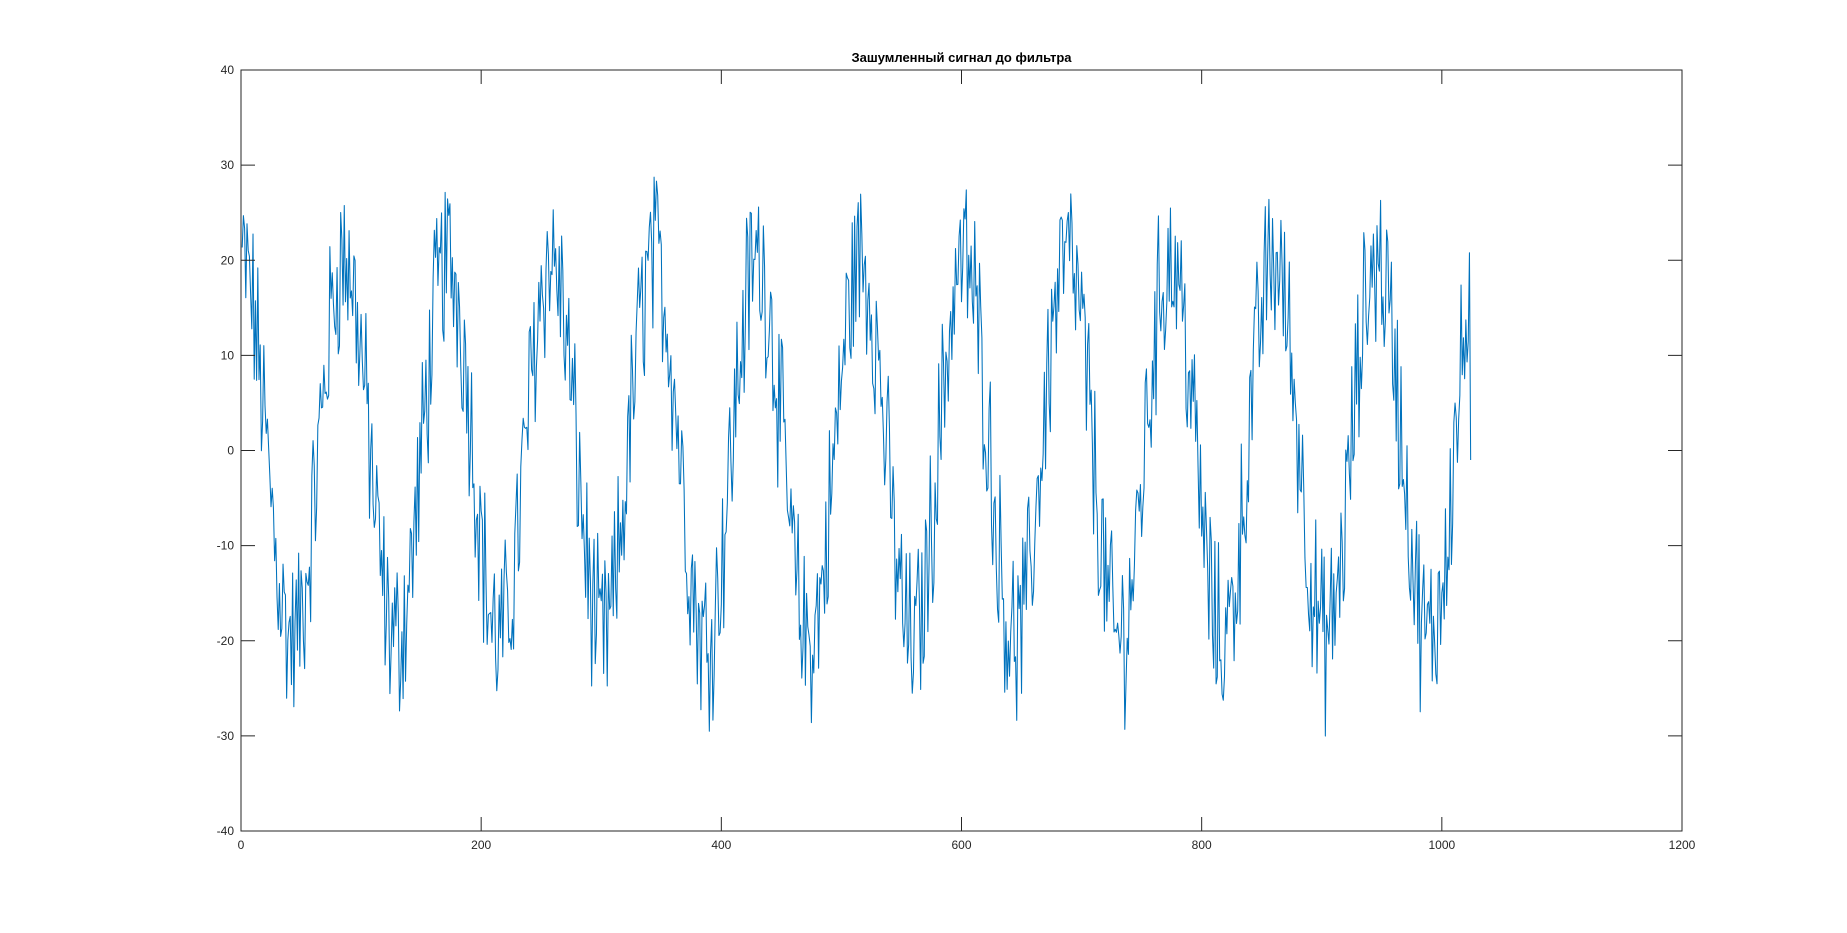 This screenshot has width=1847, height=933. I want to click on x-tick-label: 600, so click(961, 845).